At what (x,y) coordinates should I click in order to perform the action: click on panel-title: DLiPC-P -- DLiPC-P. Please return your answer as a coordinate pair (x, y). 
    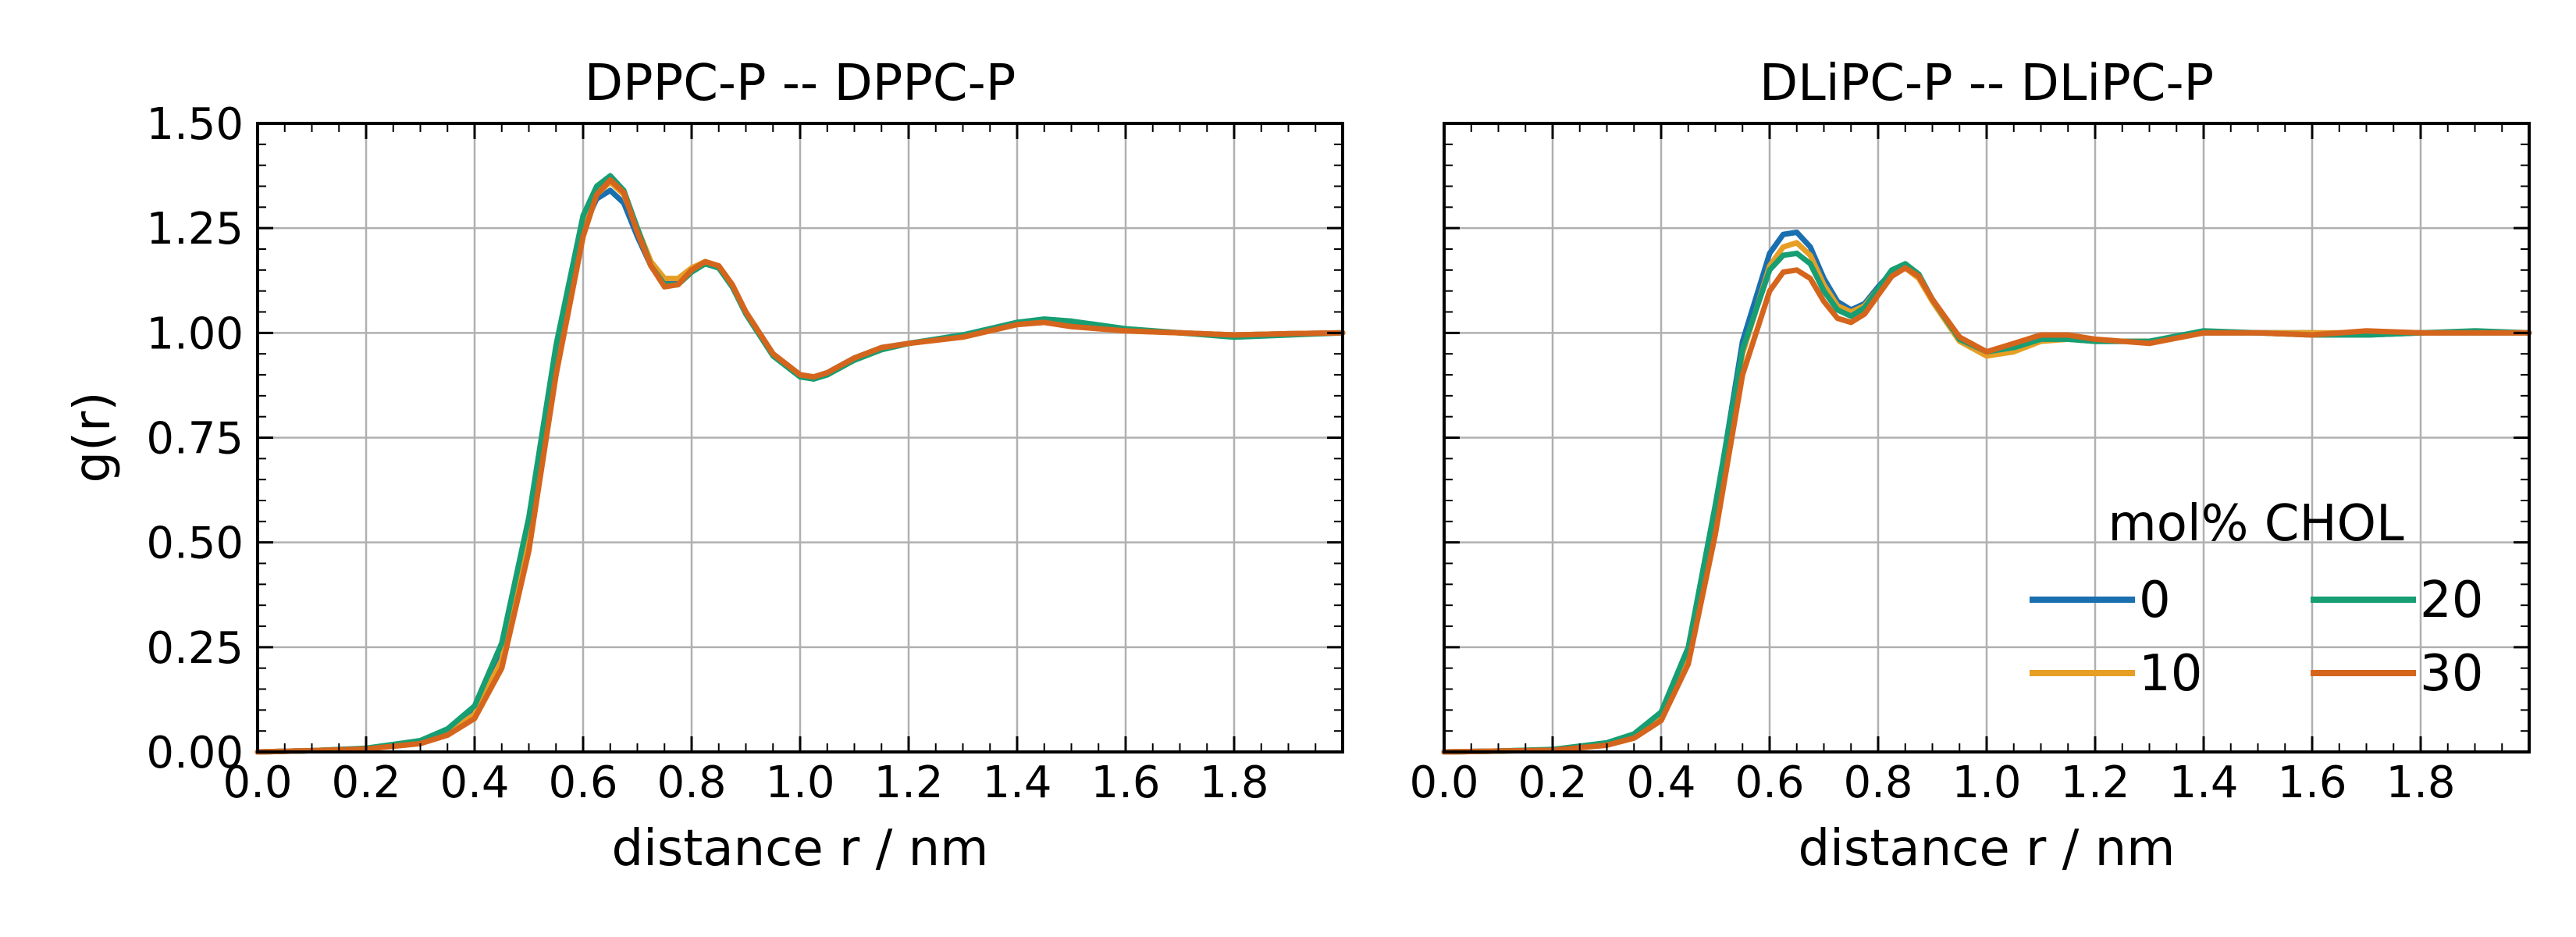
    Looking at the image, I should click on (1986, 83).